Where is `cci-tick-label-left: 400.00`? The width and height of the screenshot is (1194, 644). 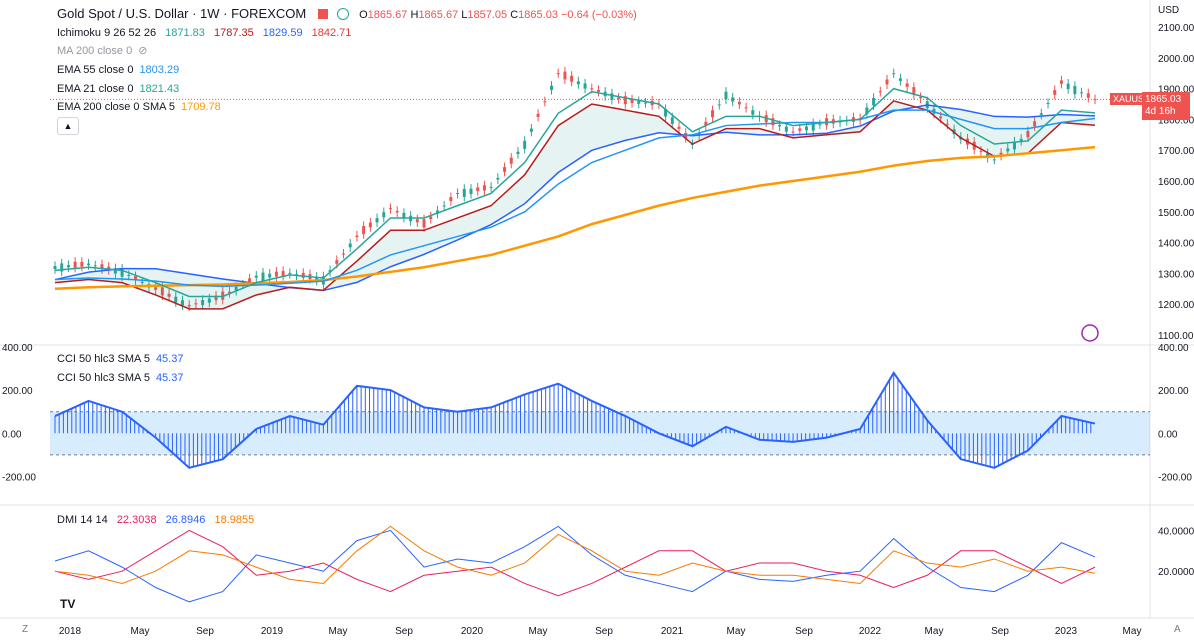 cci-tick-label-left: 400.00 is located at coordinates (17, 348).